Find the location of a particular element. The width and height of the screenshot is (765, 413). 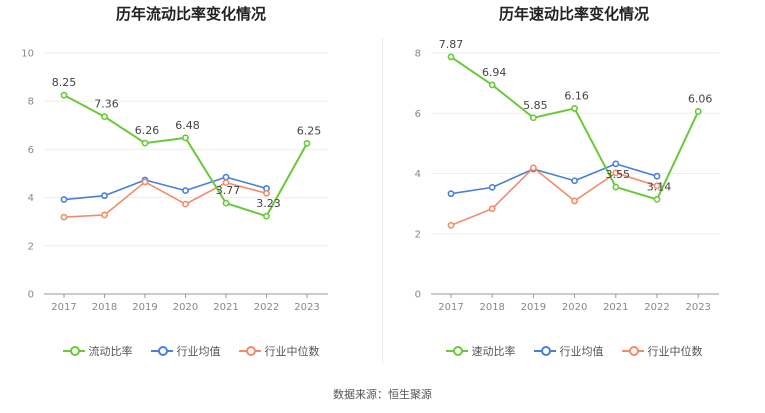

chart-title: 历年流动比率变化情况 is located at coordinates (190, 14).